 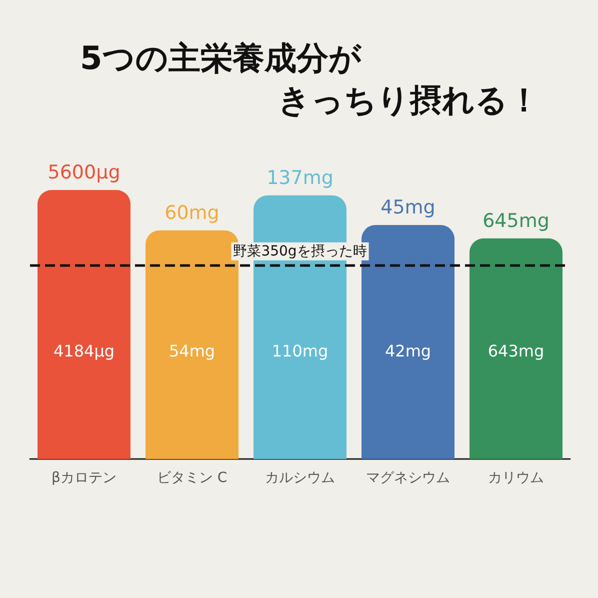 I want to click on text: 5600μg, so click(x=84, y=173).